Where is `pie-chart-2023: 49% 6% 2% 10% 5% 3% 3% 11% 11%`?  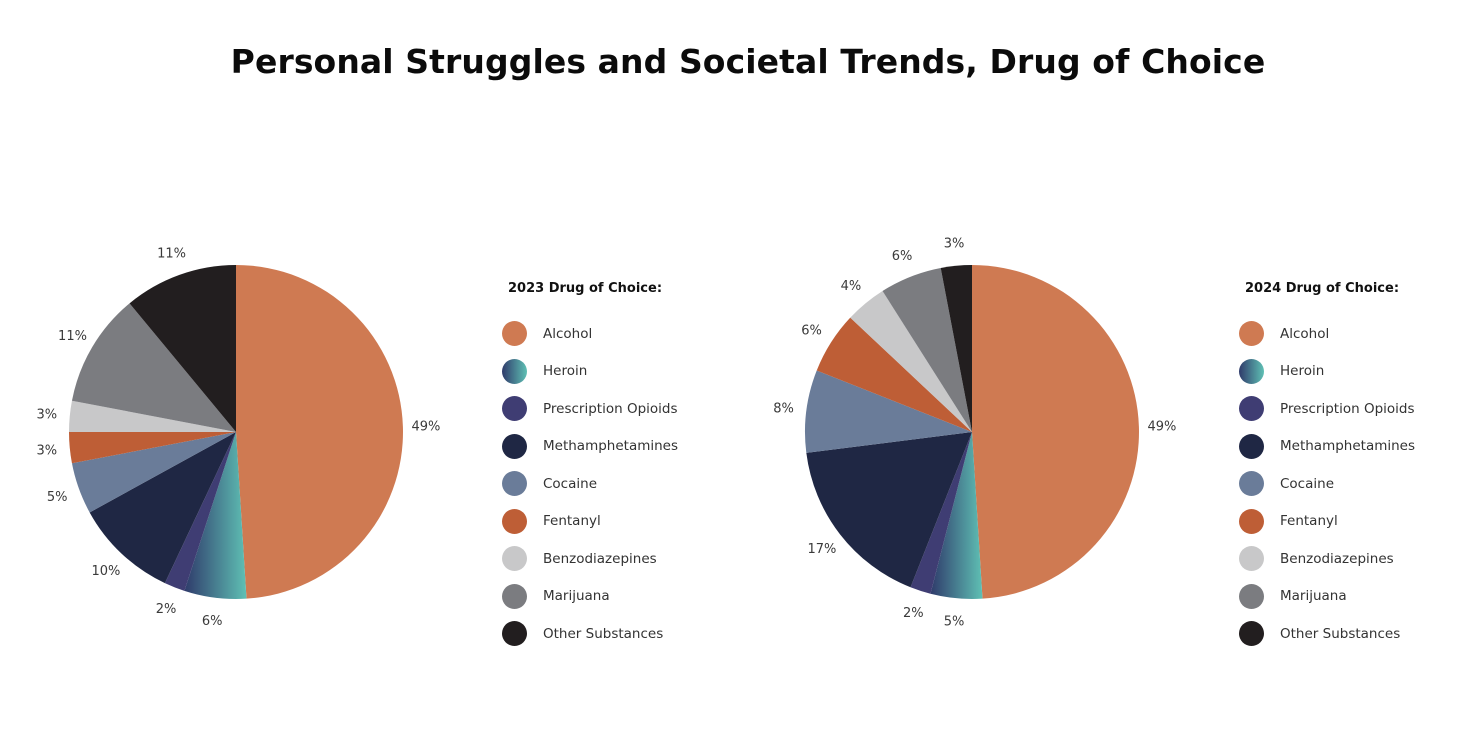
pie-chart-2023: 49% 6% 2% 10% 5% 3% 3% 11% 11% is located at coordinates (238, 438).